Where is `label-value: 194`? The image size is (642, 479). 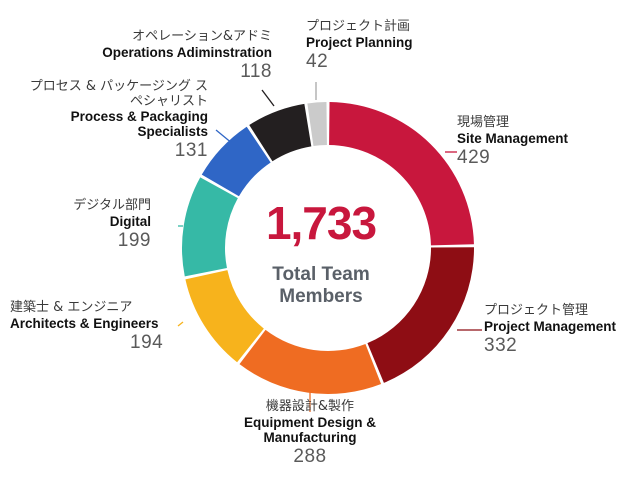
label-value: 194 is located at coordinates (147, 342).